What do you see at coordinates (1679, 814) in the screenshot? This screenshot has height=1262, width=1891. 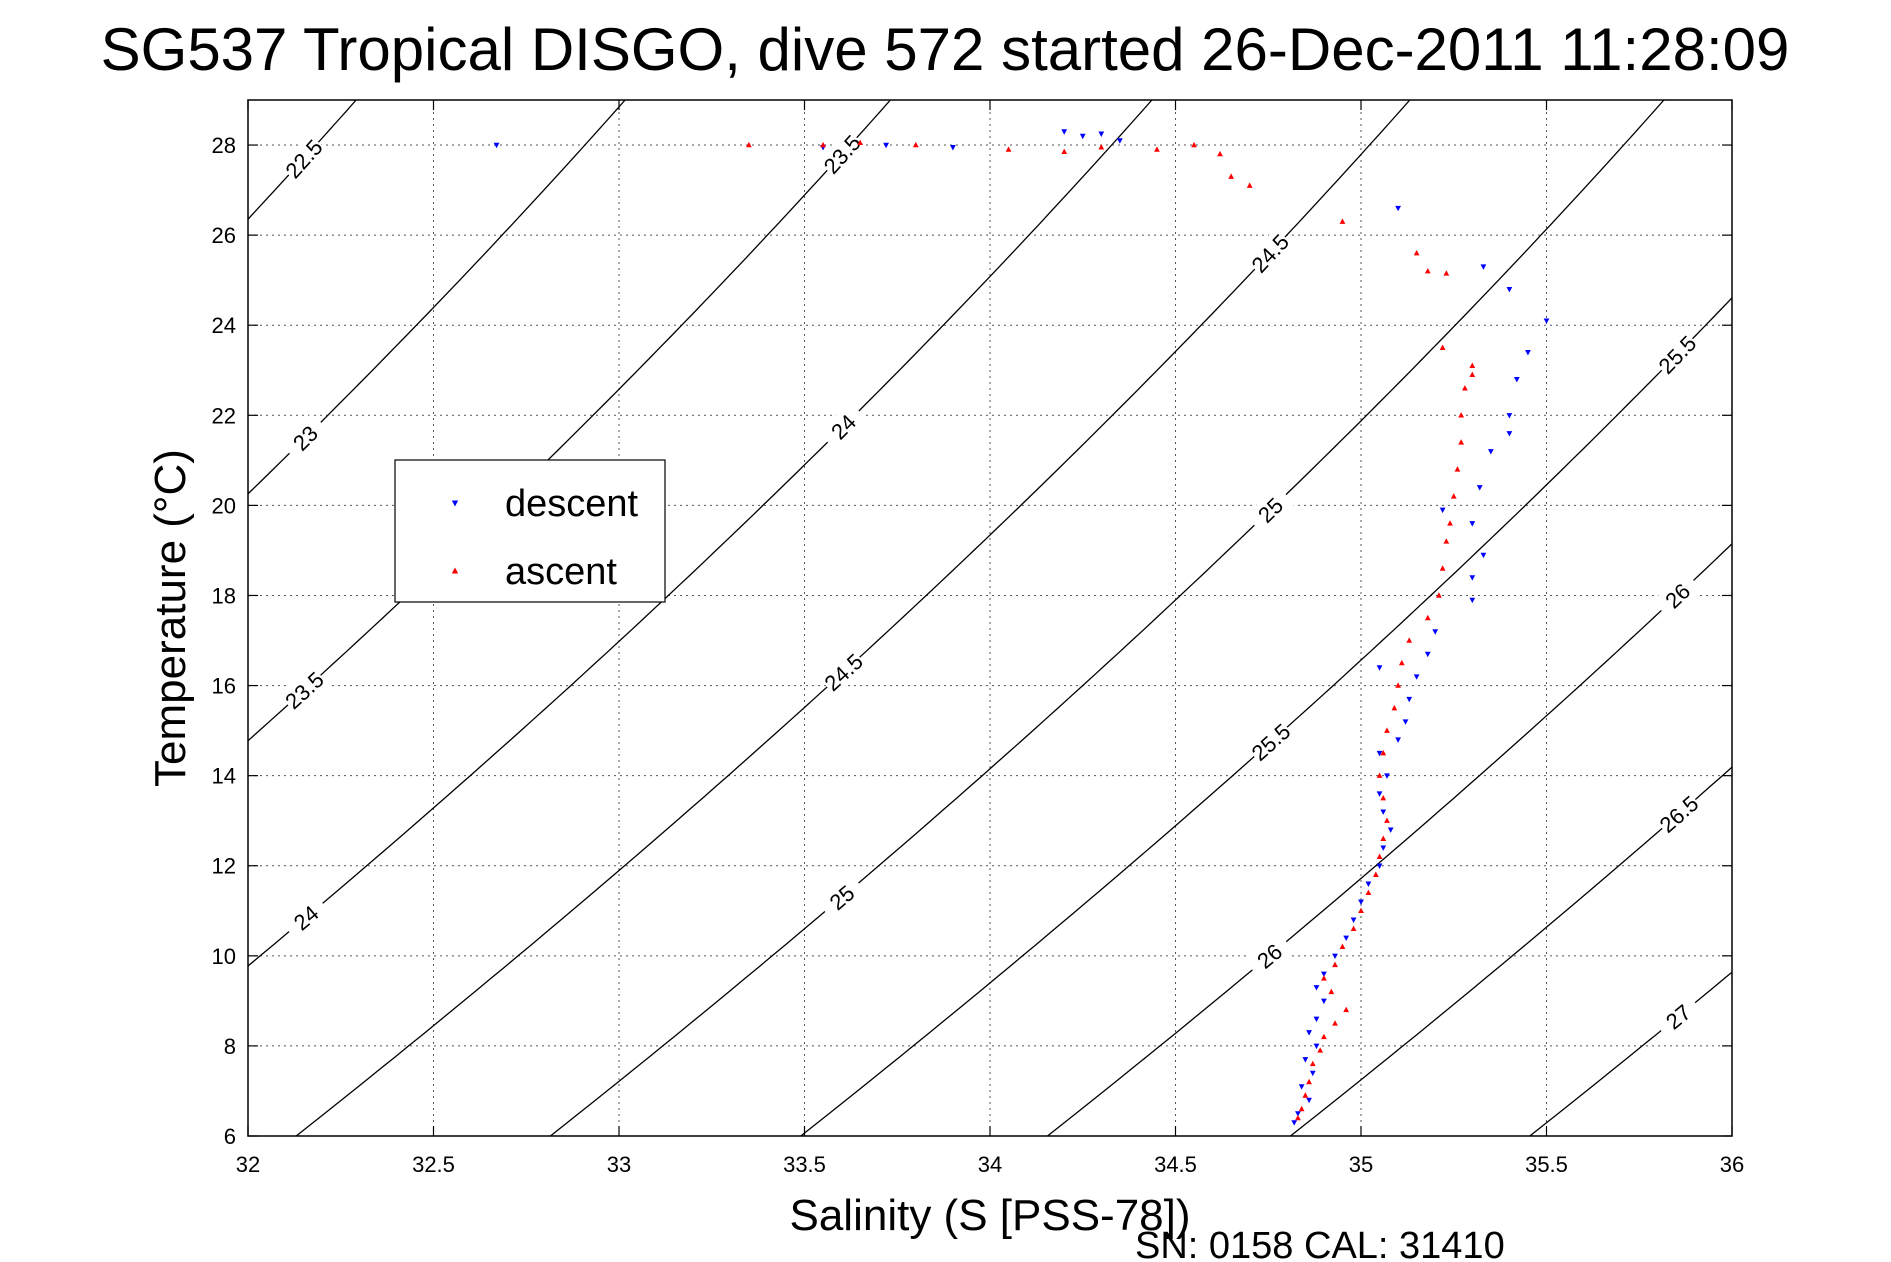 I see `density-contour-label: 26.5` at bounding box center [1679, 814].